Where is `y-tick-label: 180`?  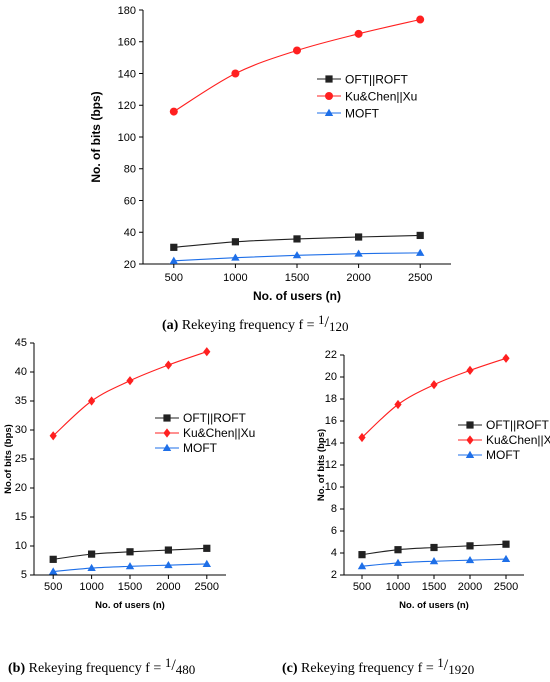
y-tick-label: 180 is located at coordinates (127, 11).